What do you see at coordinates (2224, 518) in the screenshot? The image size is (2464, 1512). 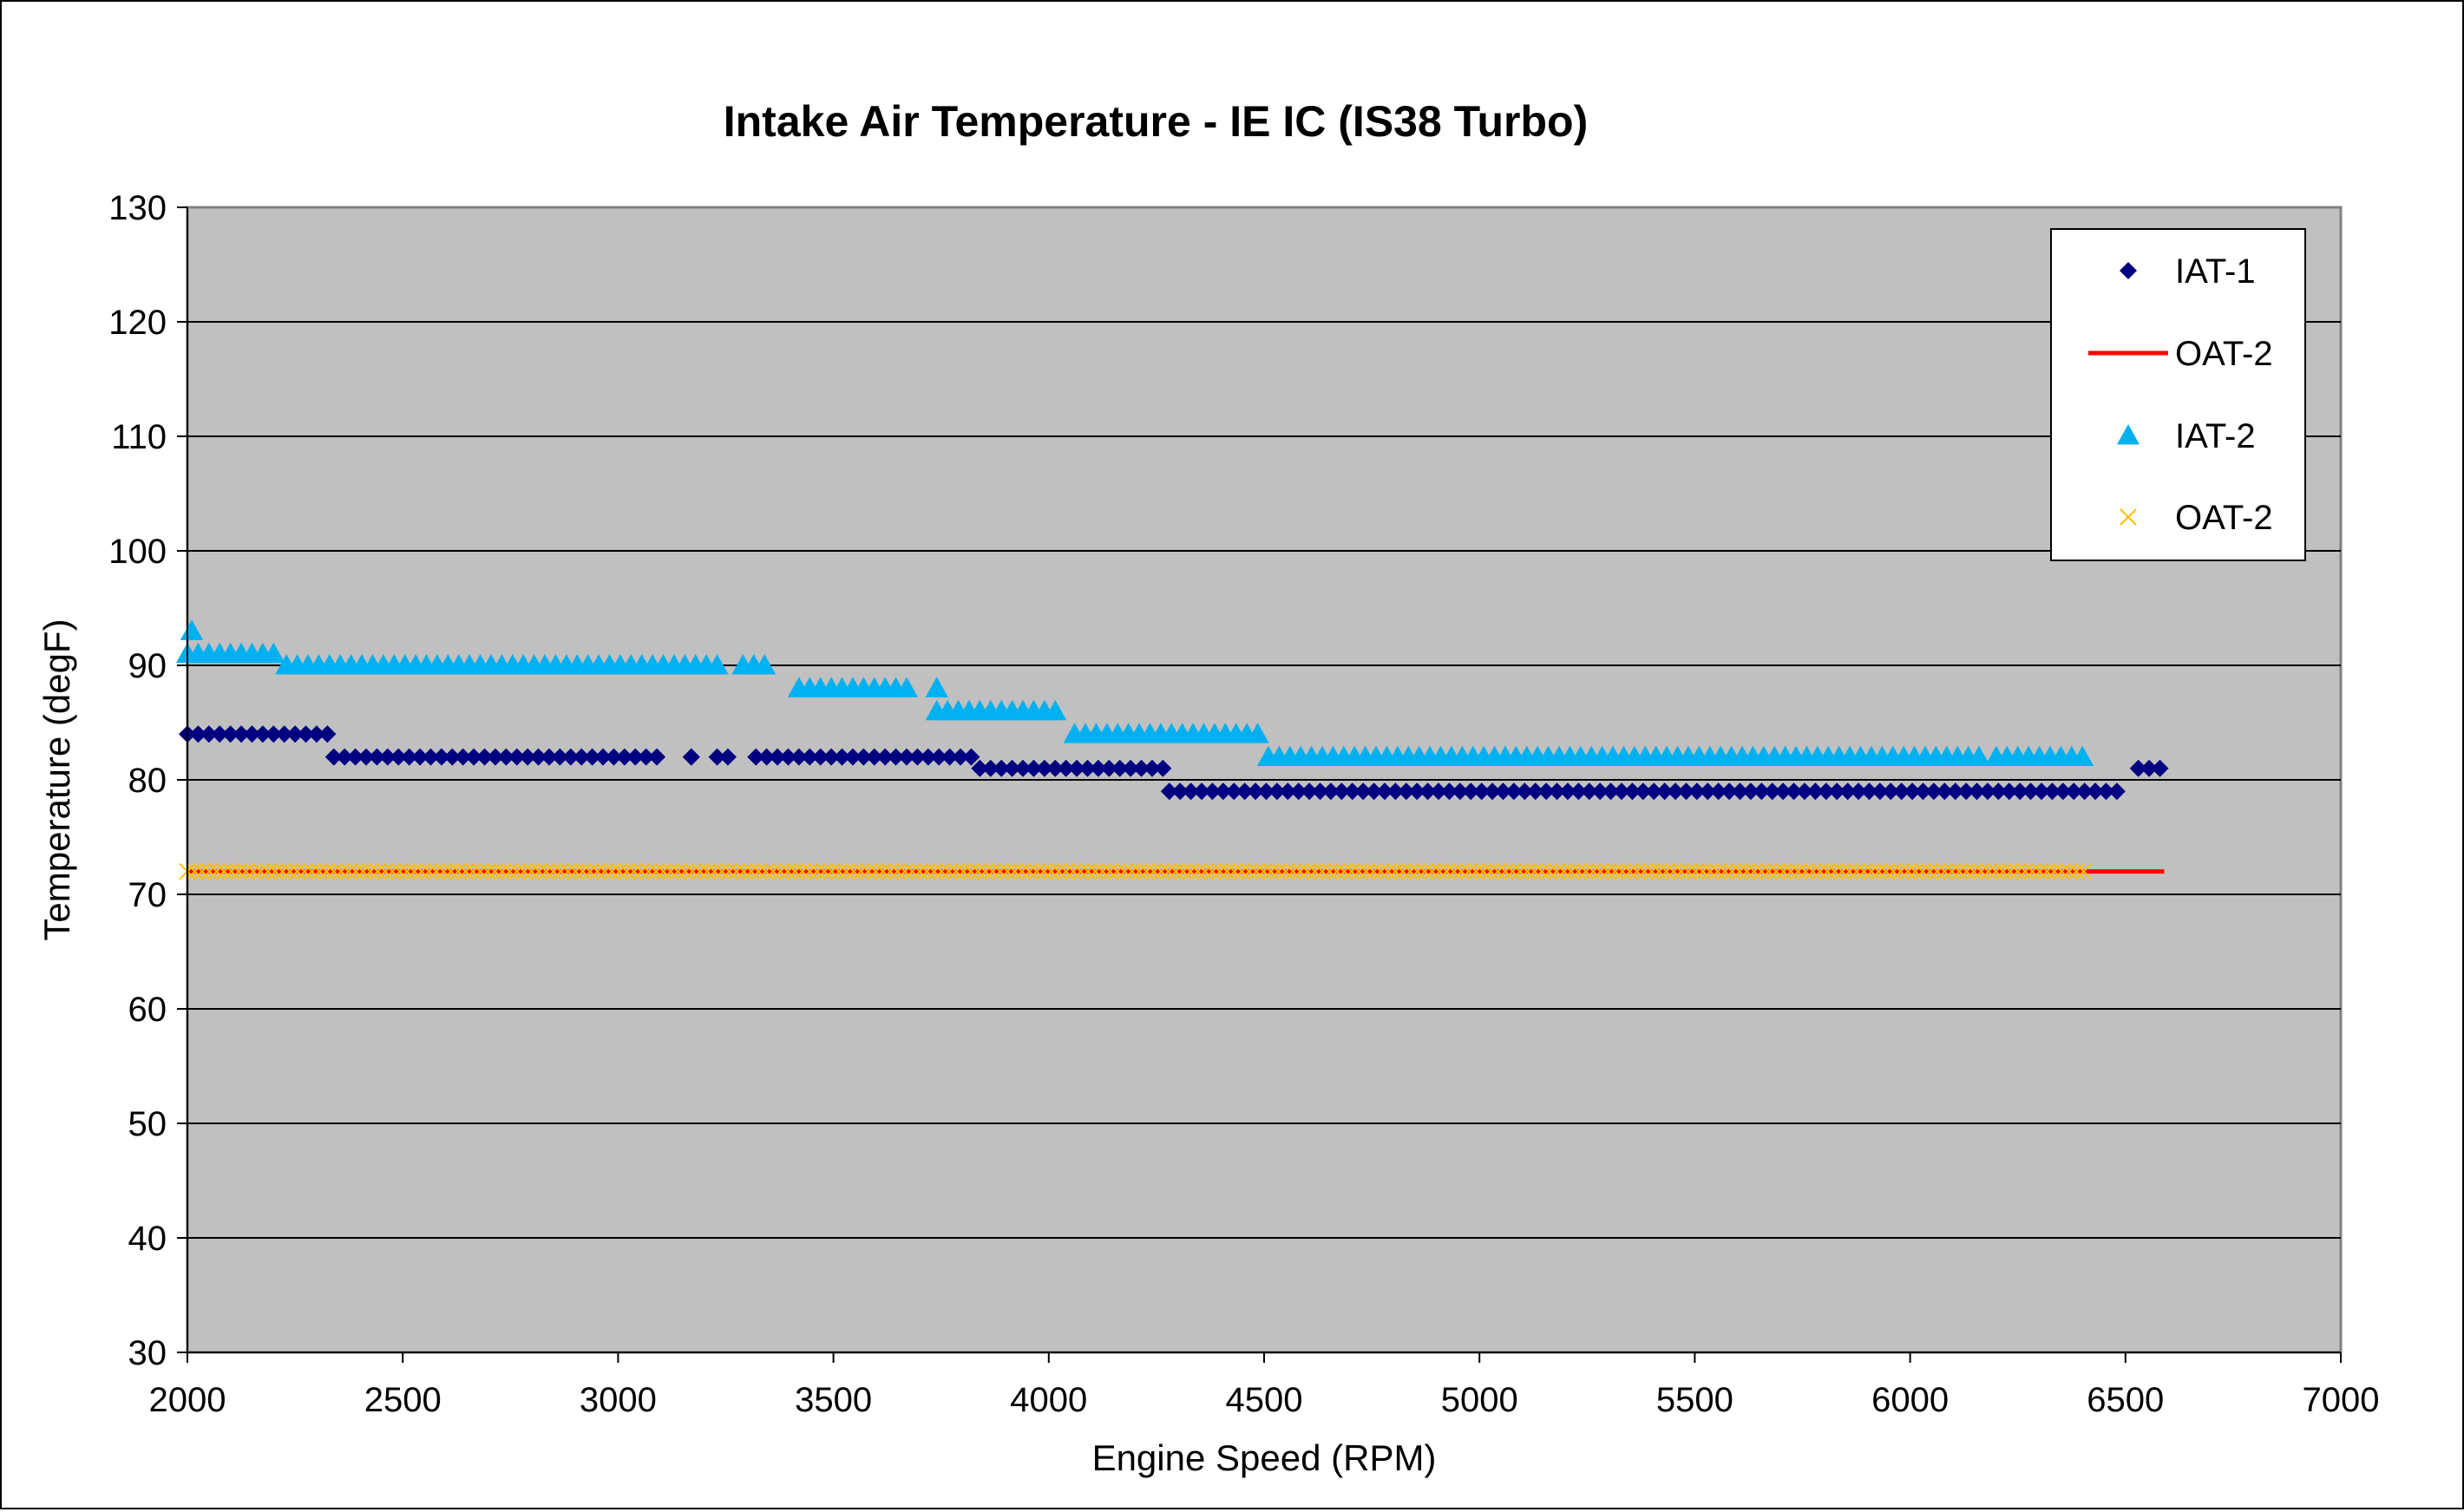 I see `legend-label: OAT-2` at bounding box center [2224, 518].